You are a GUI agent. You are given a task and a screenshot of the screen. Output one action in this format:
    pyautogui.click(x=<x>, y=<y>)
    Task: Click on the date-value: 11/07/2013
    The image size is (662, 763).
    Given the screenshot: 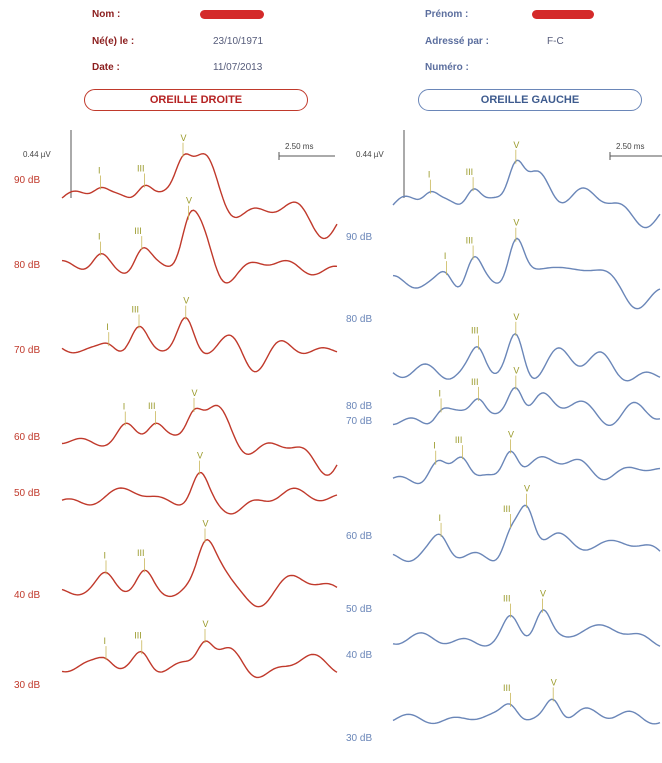 What is the action you would take?
    pyautogui.click(x=238, y=67)
    